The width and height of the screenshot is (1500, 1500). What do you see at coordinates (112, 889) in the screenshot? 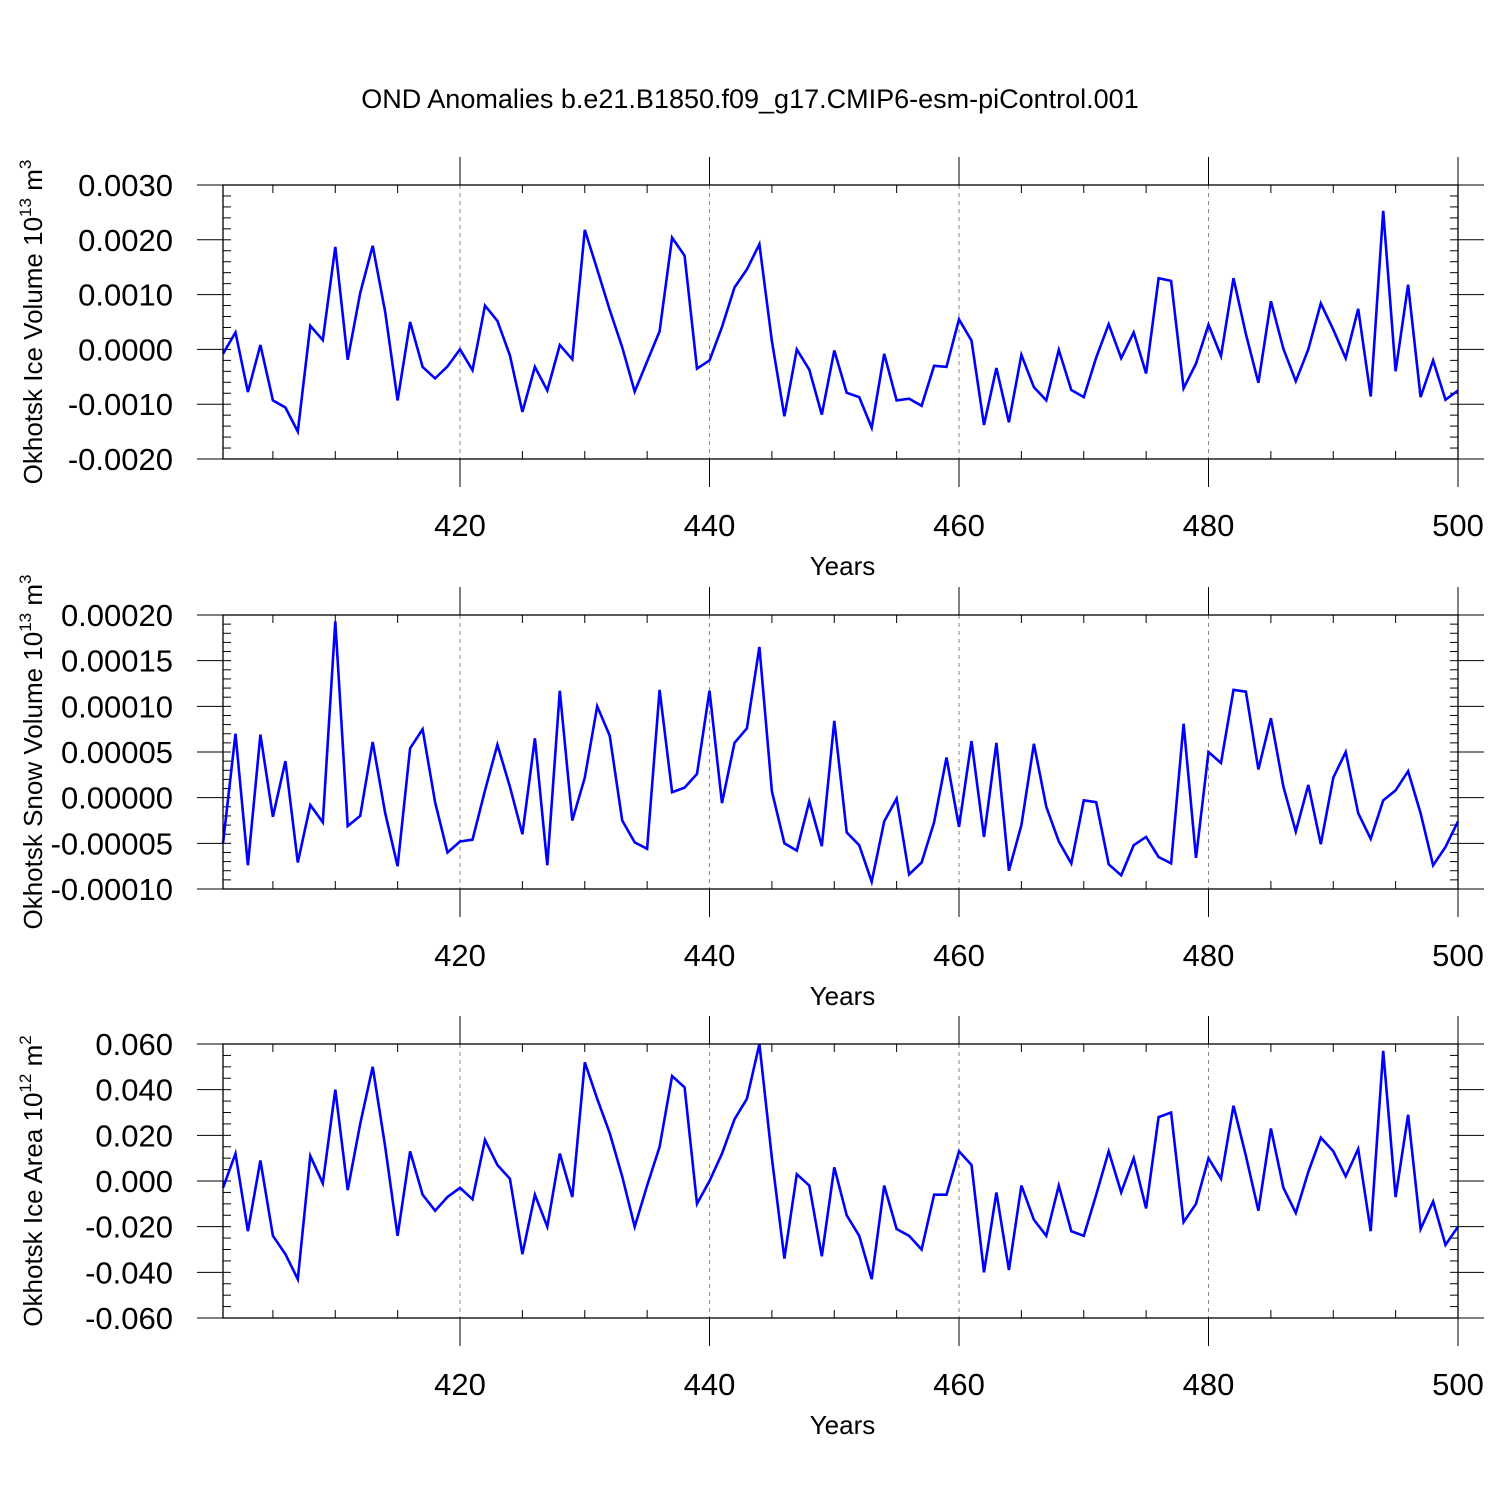
I see `snow-volume-y-tick-label: -0.00010` at bounding box center [112, 889].